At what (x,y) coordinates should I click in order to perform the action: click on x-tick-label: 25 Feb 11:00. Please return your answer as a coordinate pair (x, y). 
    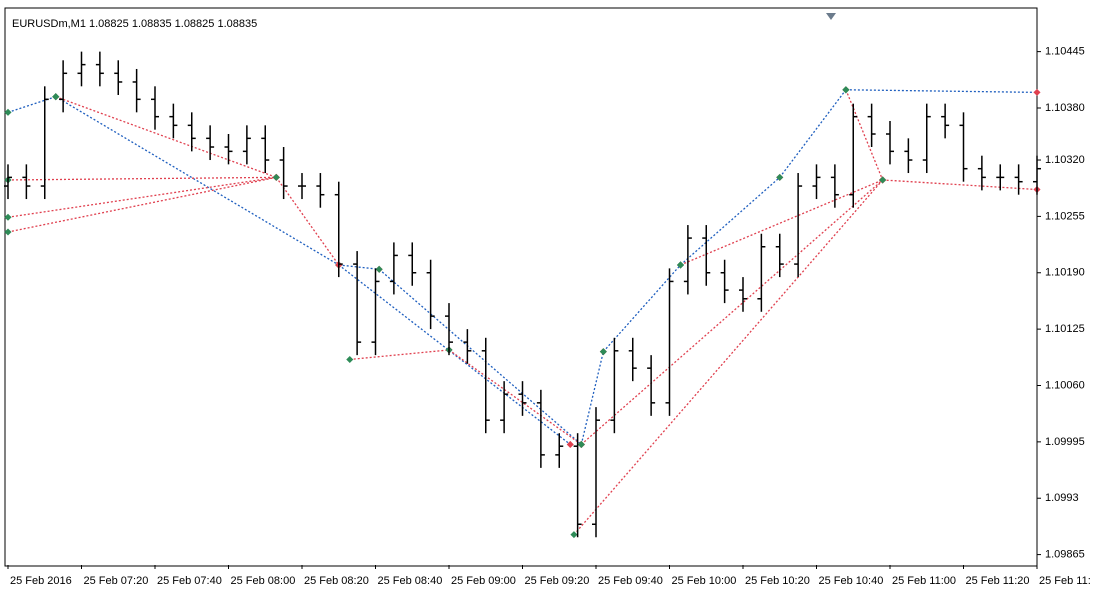
    Looking at the image, I should click on (924, 581).